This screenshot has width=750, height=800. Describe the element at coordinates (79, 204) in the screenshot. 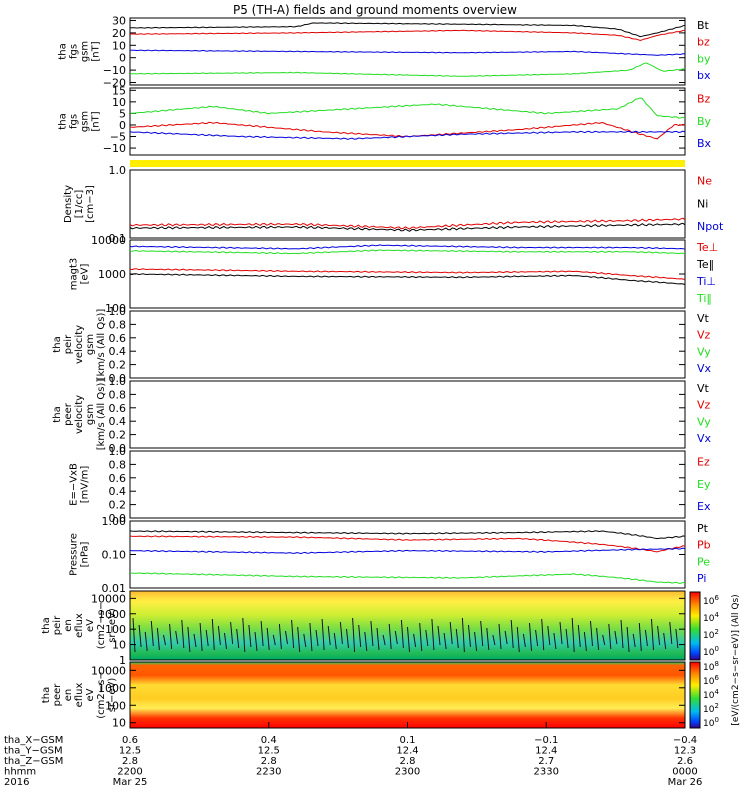

I see `y-axis-label: Density[1/cc][cm−3]` at that location.